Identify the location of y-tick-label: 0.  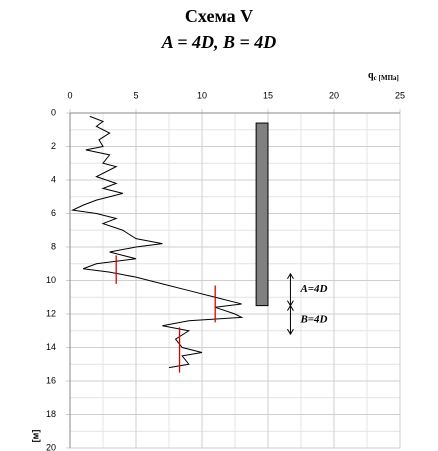
(53, 112).